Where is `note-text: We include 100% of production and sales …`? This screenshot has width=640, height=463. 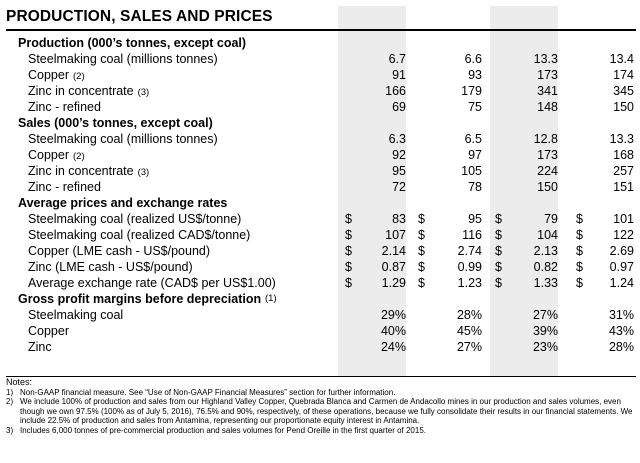 note-text: We include 100% of production and sales … is located at coordinates (326, 411).